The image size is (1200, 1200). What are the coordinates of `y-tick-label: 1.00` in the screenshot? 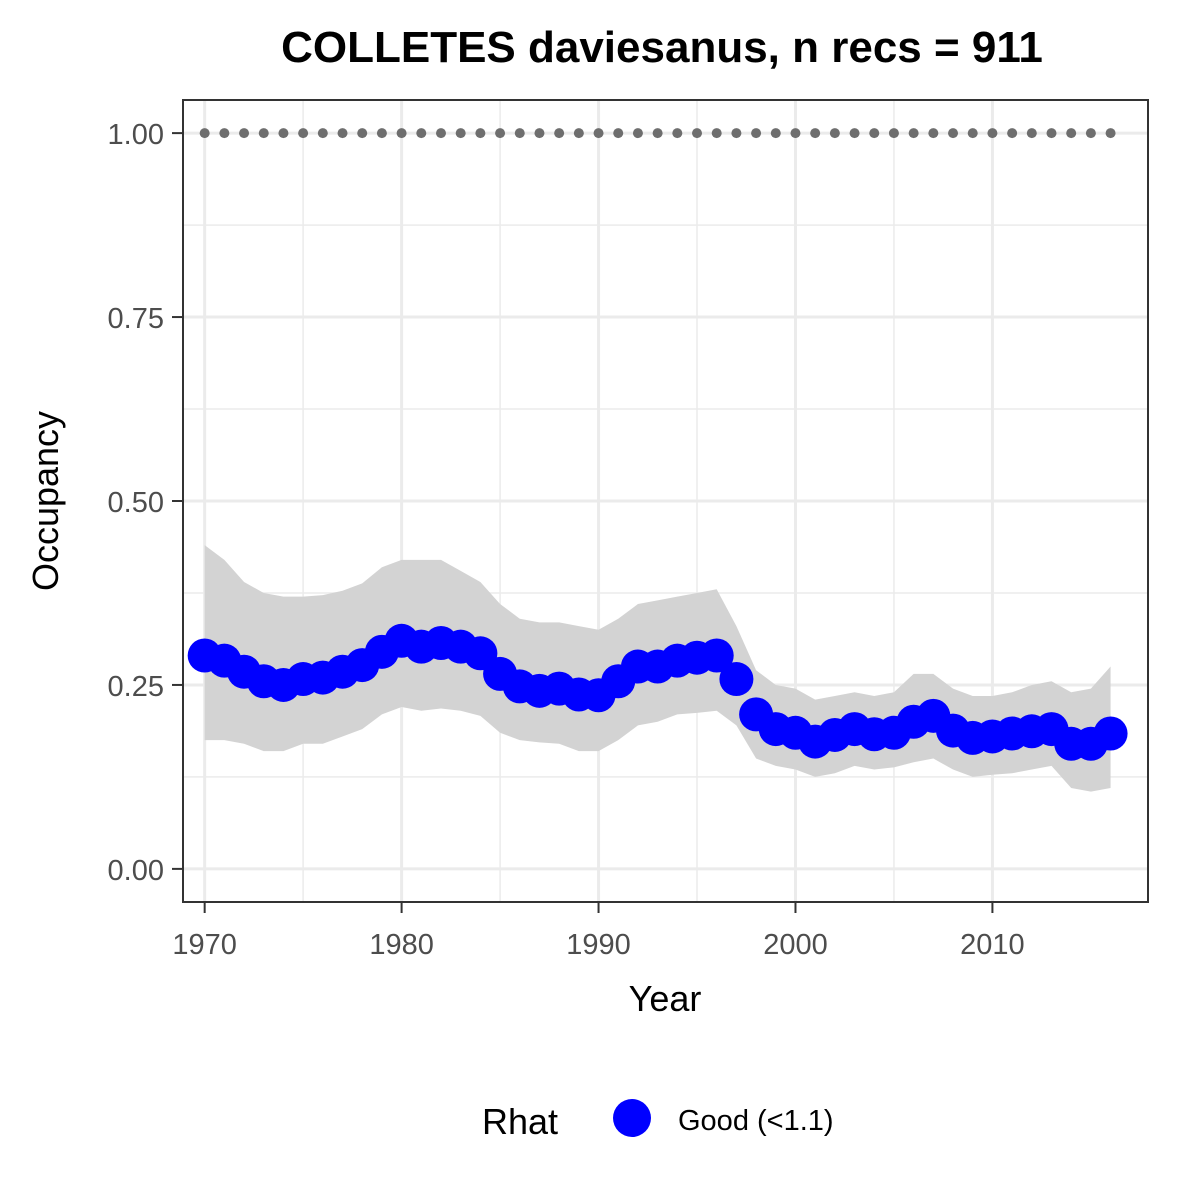 It's located at (136, 135).